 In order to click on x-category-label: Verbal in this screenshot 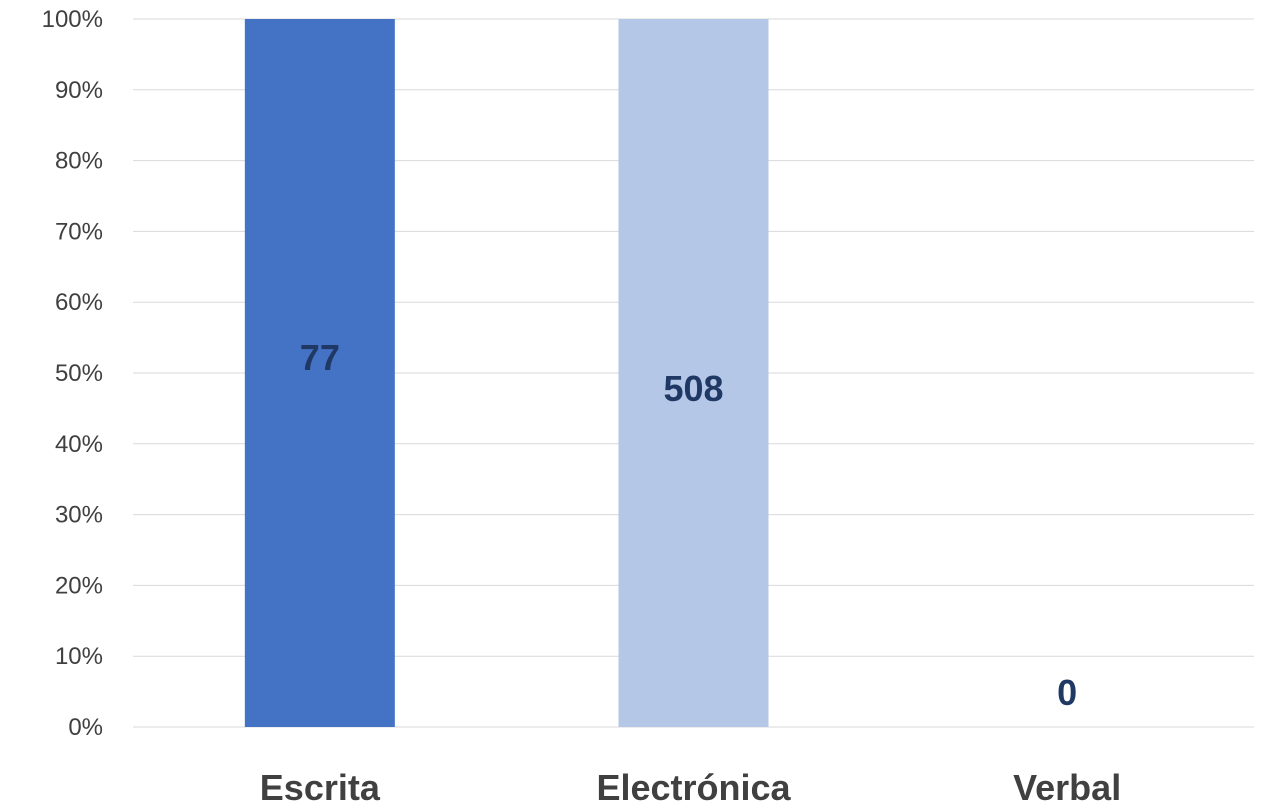, I will do `click(1067, 787)`.